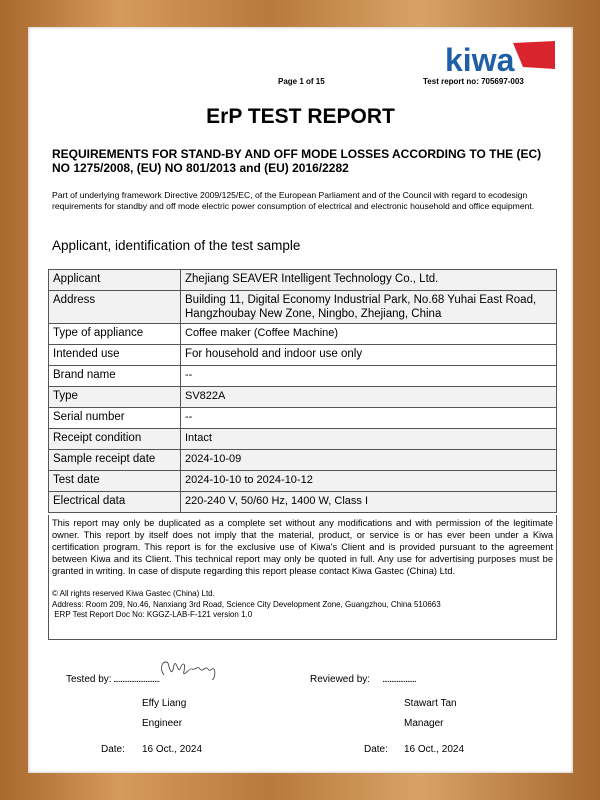 The height and width of the screenshot is (800, 600). I want to click on row-value: SV822A, so click(368, 397).